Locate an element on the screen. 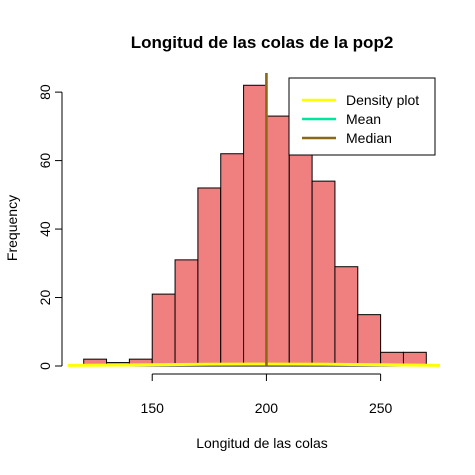  y-axis: 0 20 40 60 80 is located at coordinates (50, 227).